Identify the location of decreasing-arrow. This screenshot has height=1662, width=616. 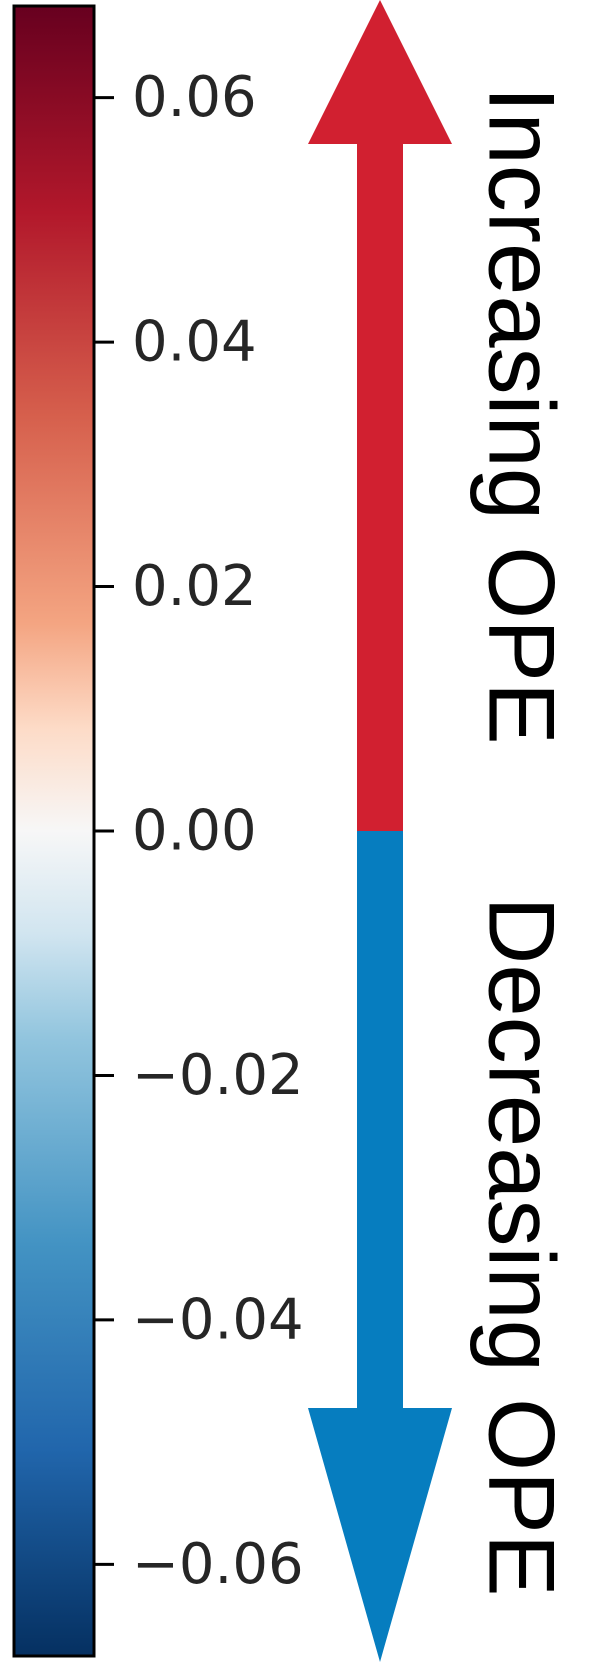
(380, 1246).